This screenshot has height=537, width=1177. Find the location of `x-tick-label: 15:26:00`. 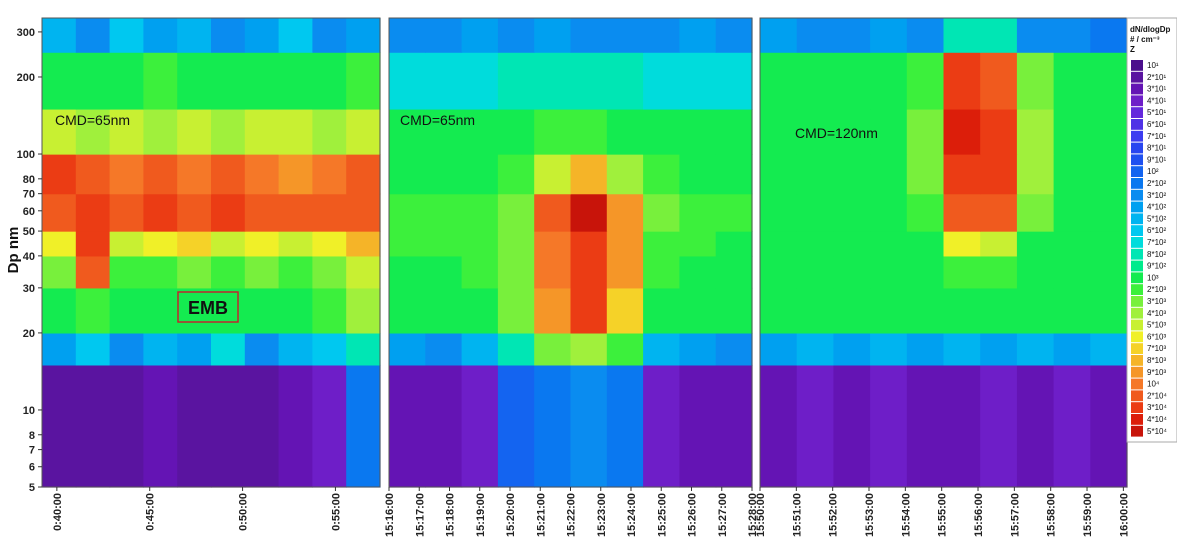

x-tick-label: 15:26:00 is located at coordinates (693, 515).